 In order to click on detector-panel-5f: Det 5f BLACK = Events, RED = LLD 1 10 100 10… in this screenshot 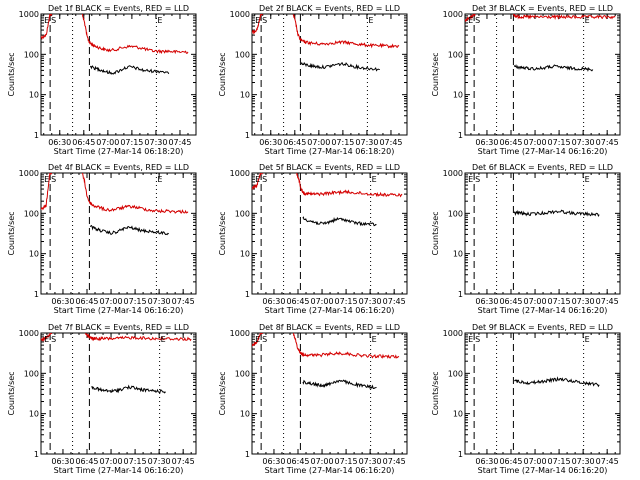, I will do `click(313, 239)`.